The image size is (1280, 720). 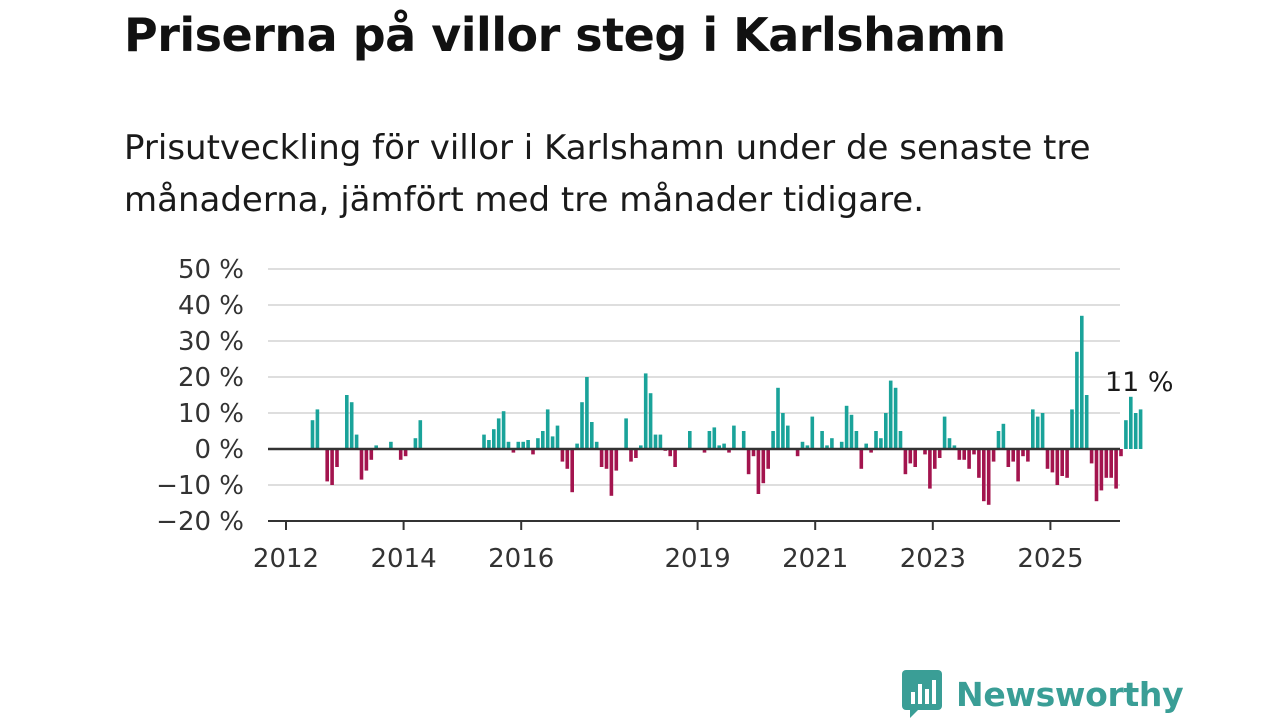 I want to click on y-tick-label: 0 %, so click(x=219, y=450).